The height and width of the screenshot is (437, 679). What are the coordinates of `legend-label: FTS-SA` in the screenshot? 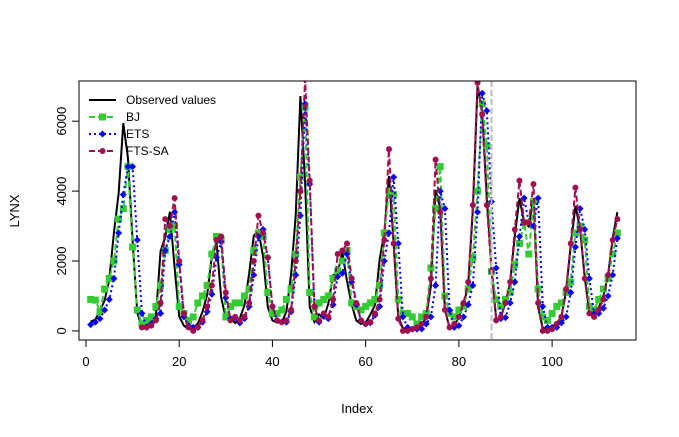 It's located at (147, 151).